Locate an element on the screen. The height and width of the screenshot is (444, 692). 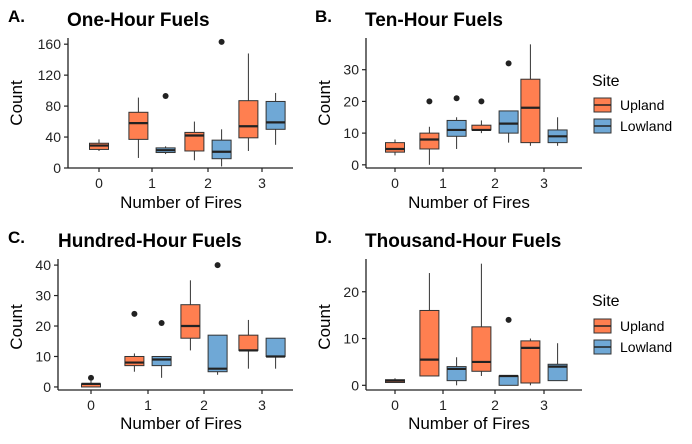
plot-area: 0 10 20 0 1 2 3 is located at coordinates (462, 336).